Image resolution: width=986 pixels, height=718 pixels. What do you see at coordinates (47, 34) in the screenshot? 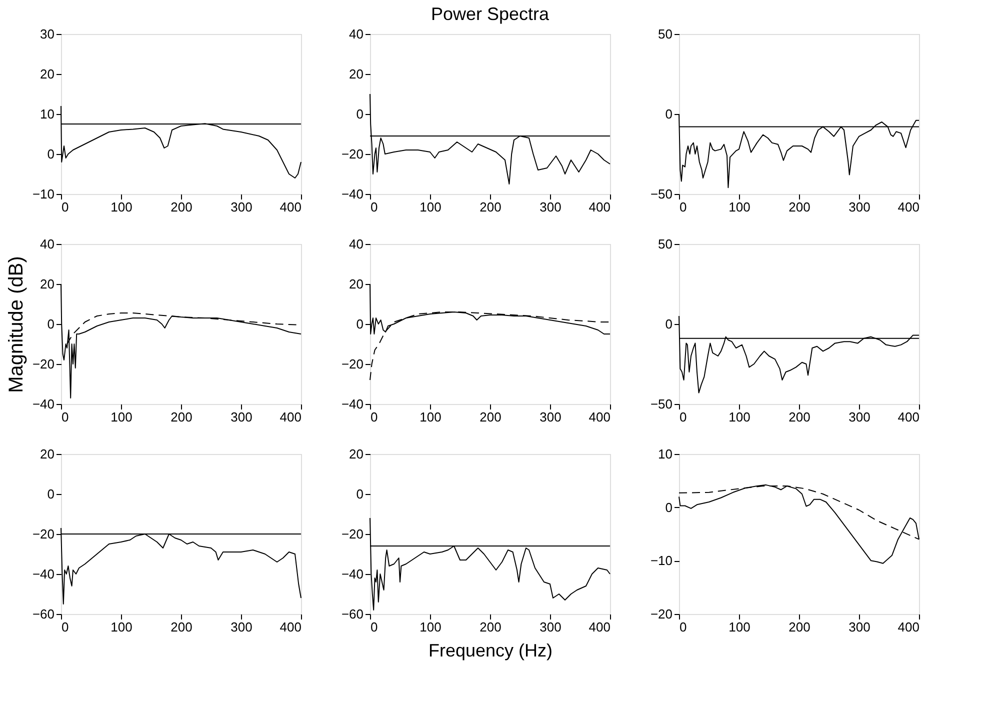
I see `y-tick-label: 30` at bounding box center [47, 34].